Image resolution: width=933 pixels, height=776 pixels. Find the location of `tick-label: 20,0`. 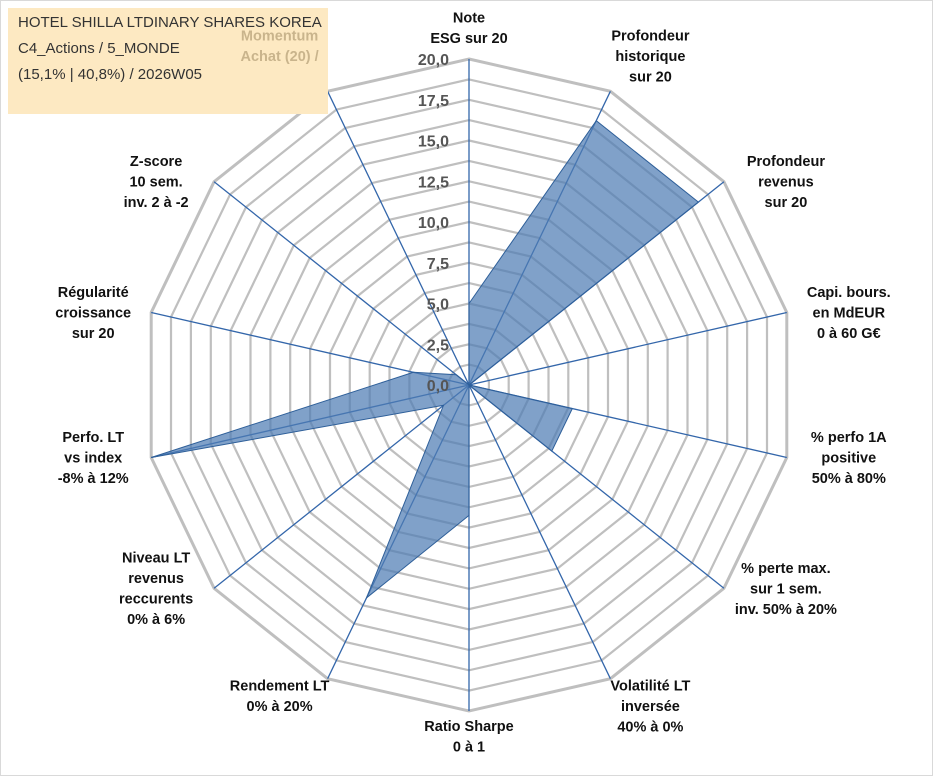

tick-label: 20,0 is located at coordinates (433, 60).